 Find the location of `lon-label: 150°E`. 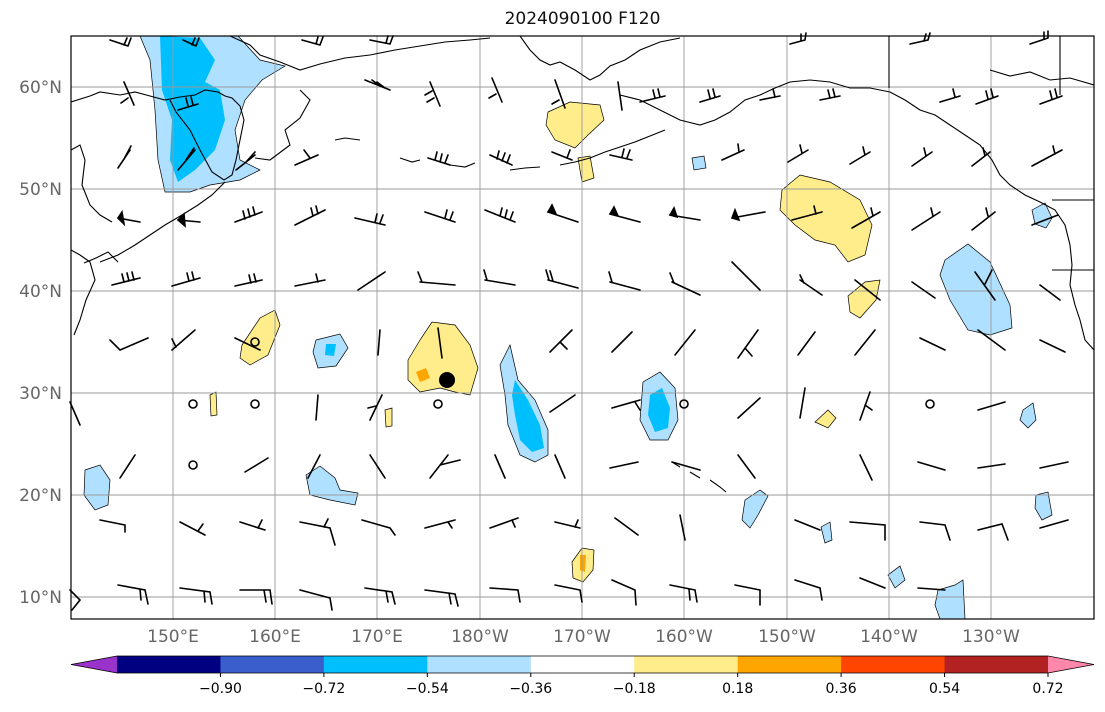

lon-label: 150°E is located at coordinates (173, 637).